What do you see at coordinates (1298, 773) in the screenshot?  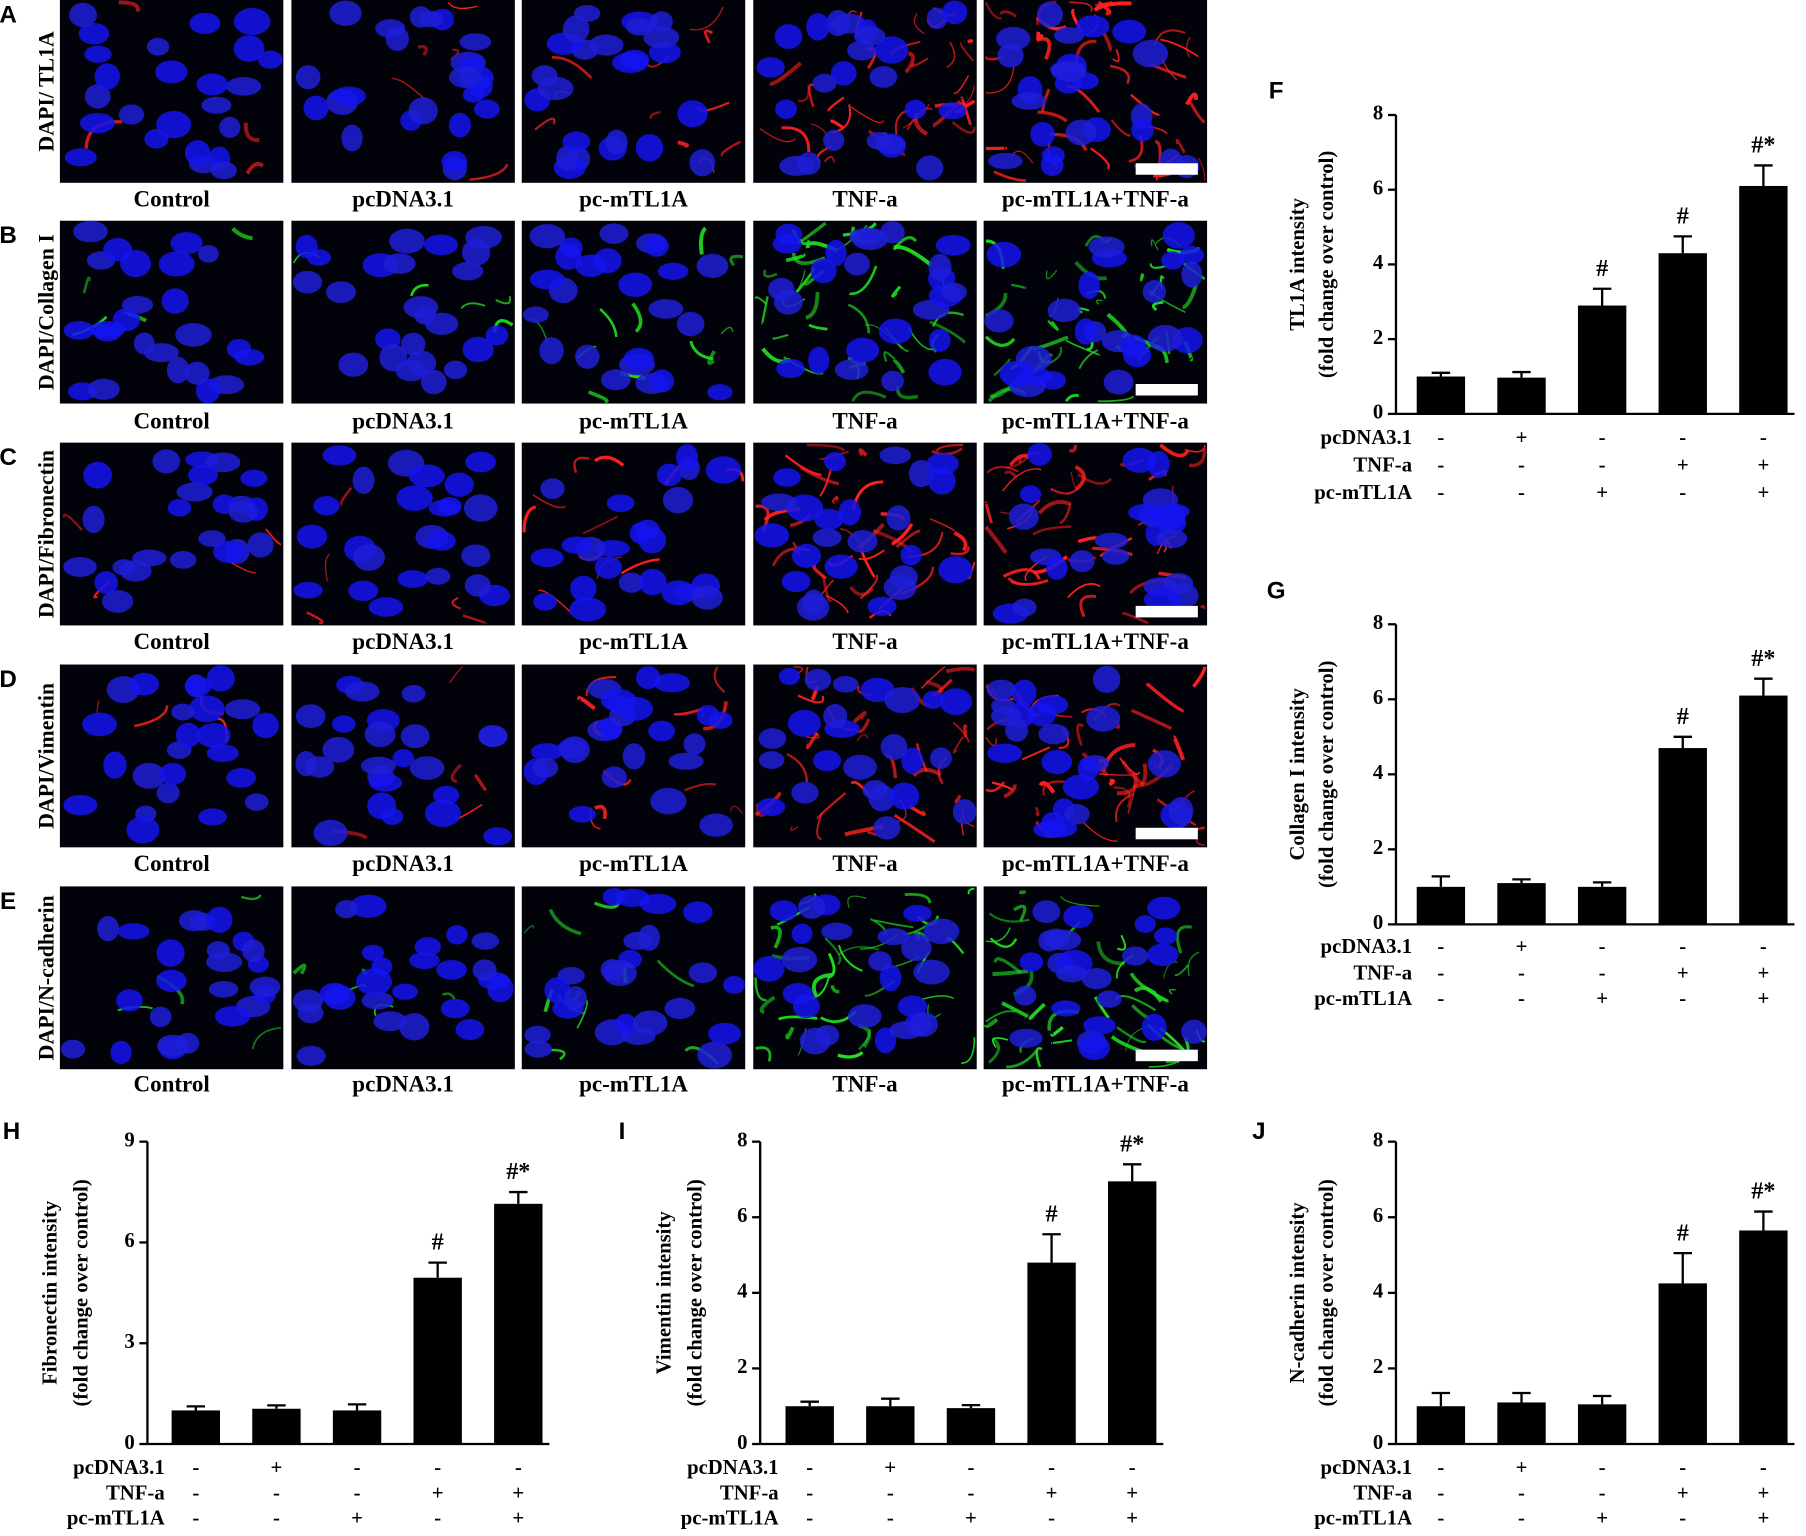 I see `y-axis-label: Collagen I intensity` at bounding box center [1298, 773].